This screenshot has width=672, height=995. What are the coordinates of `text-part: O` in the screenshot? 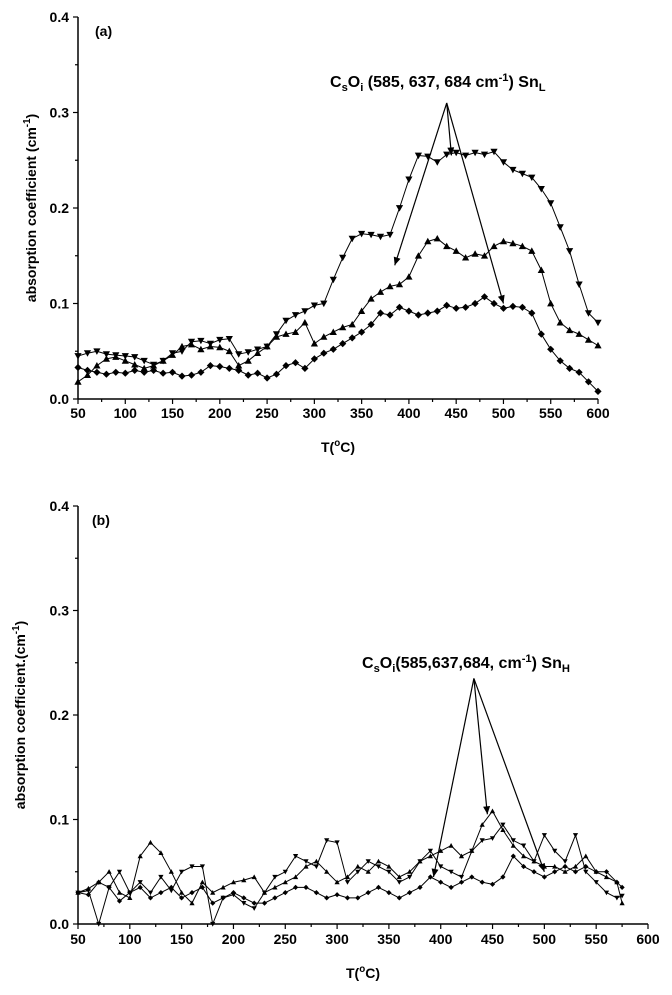 It's located at (354, 82).